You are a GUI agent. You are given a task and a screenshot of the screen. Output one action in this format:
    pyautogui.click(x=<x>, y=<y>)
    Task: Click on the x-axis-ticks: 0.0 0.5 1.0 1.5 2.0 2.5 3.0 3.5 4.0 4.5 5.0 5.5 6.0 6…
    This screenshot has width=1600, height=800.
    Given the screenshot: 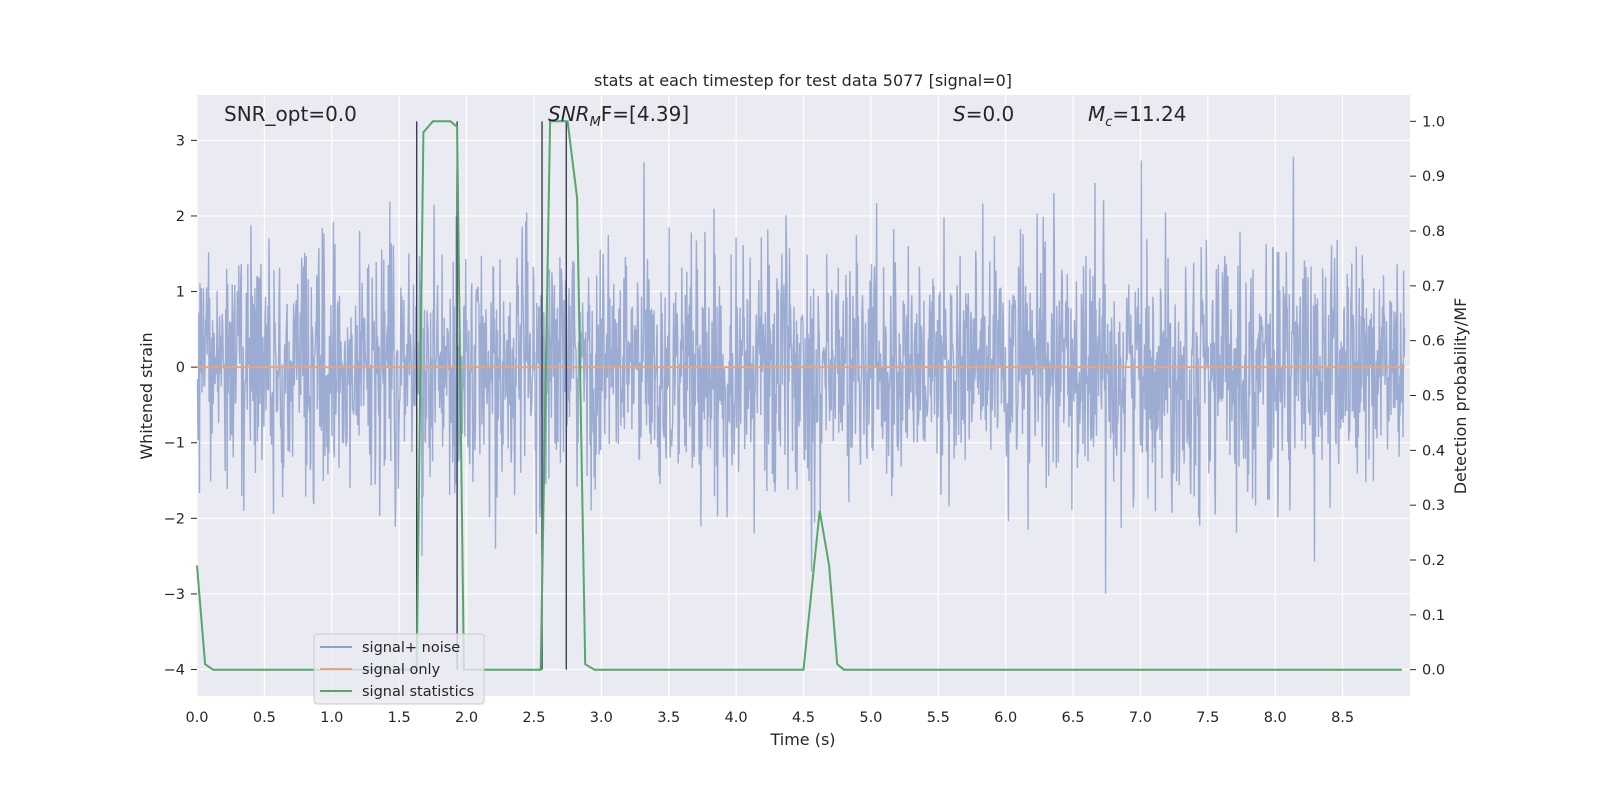 What is the action you would take?
    pyautogui.click(x=769, y=718)
    